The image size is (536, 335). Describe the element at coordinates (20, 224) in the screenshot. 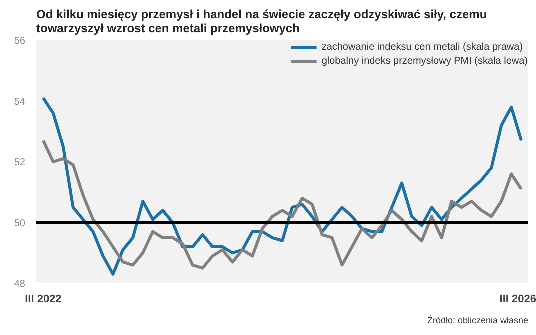

I see `y-tick-label: 50` at that location.